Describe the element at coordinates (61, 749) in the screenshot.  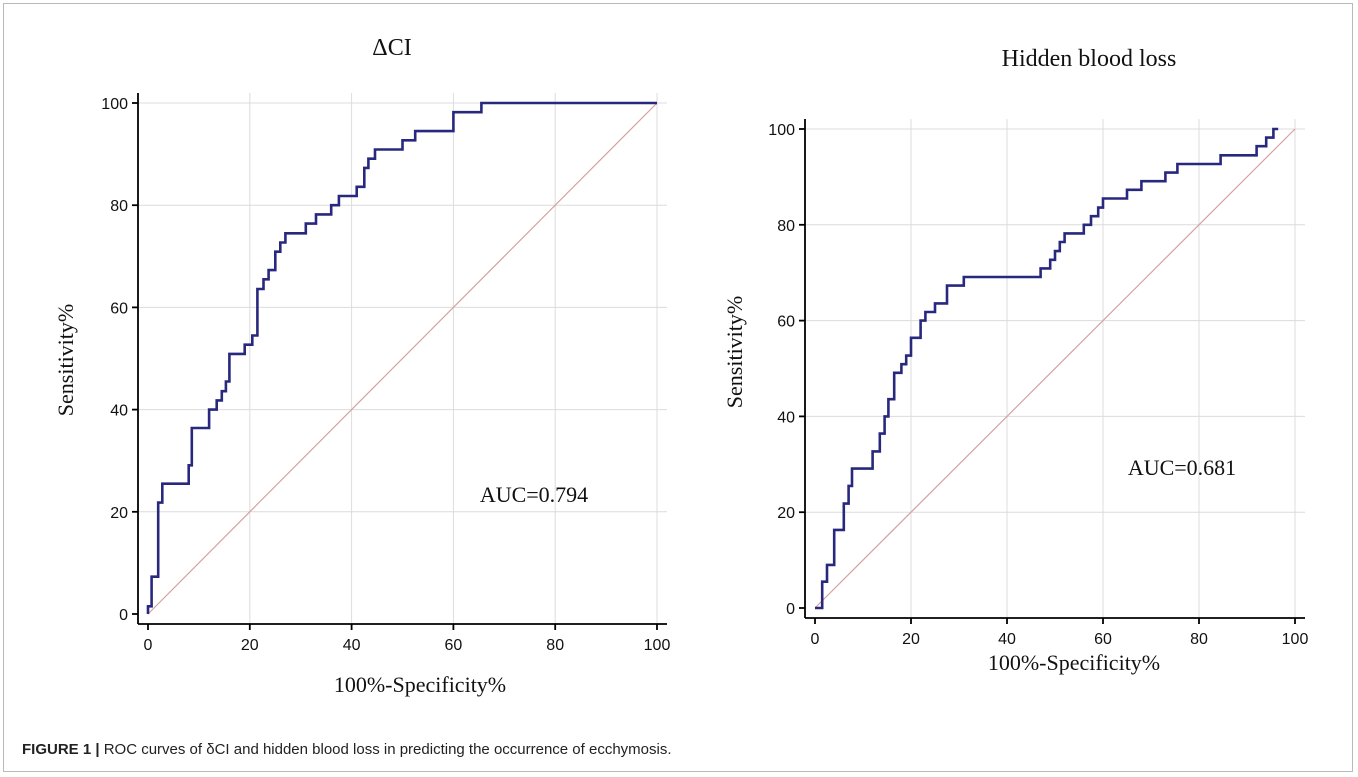
I see `figure-label: FIGURE 1 |` at that location.